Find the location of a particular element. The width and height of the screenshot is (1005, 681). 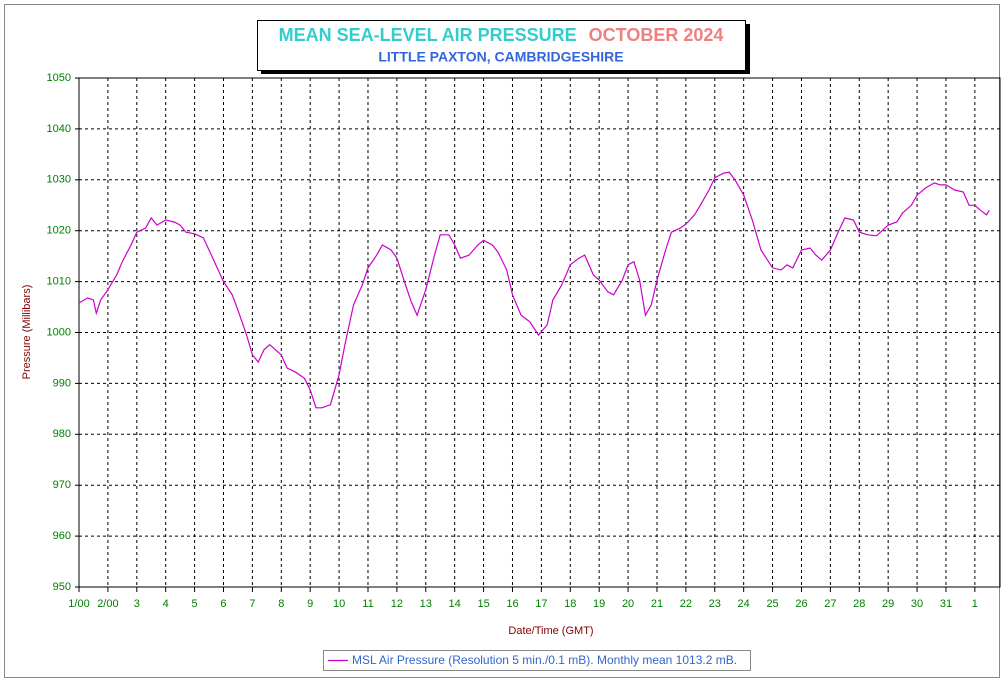

title-main: MEAN SEA-LEVEL AIR PRESSURE is located at coordinates (428, 35).